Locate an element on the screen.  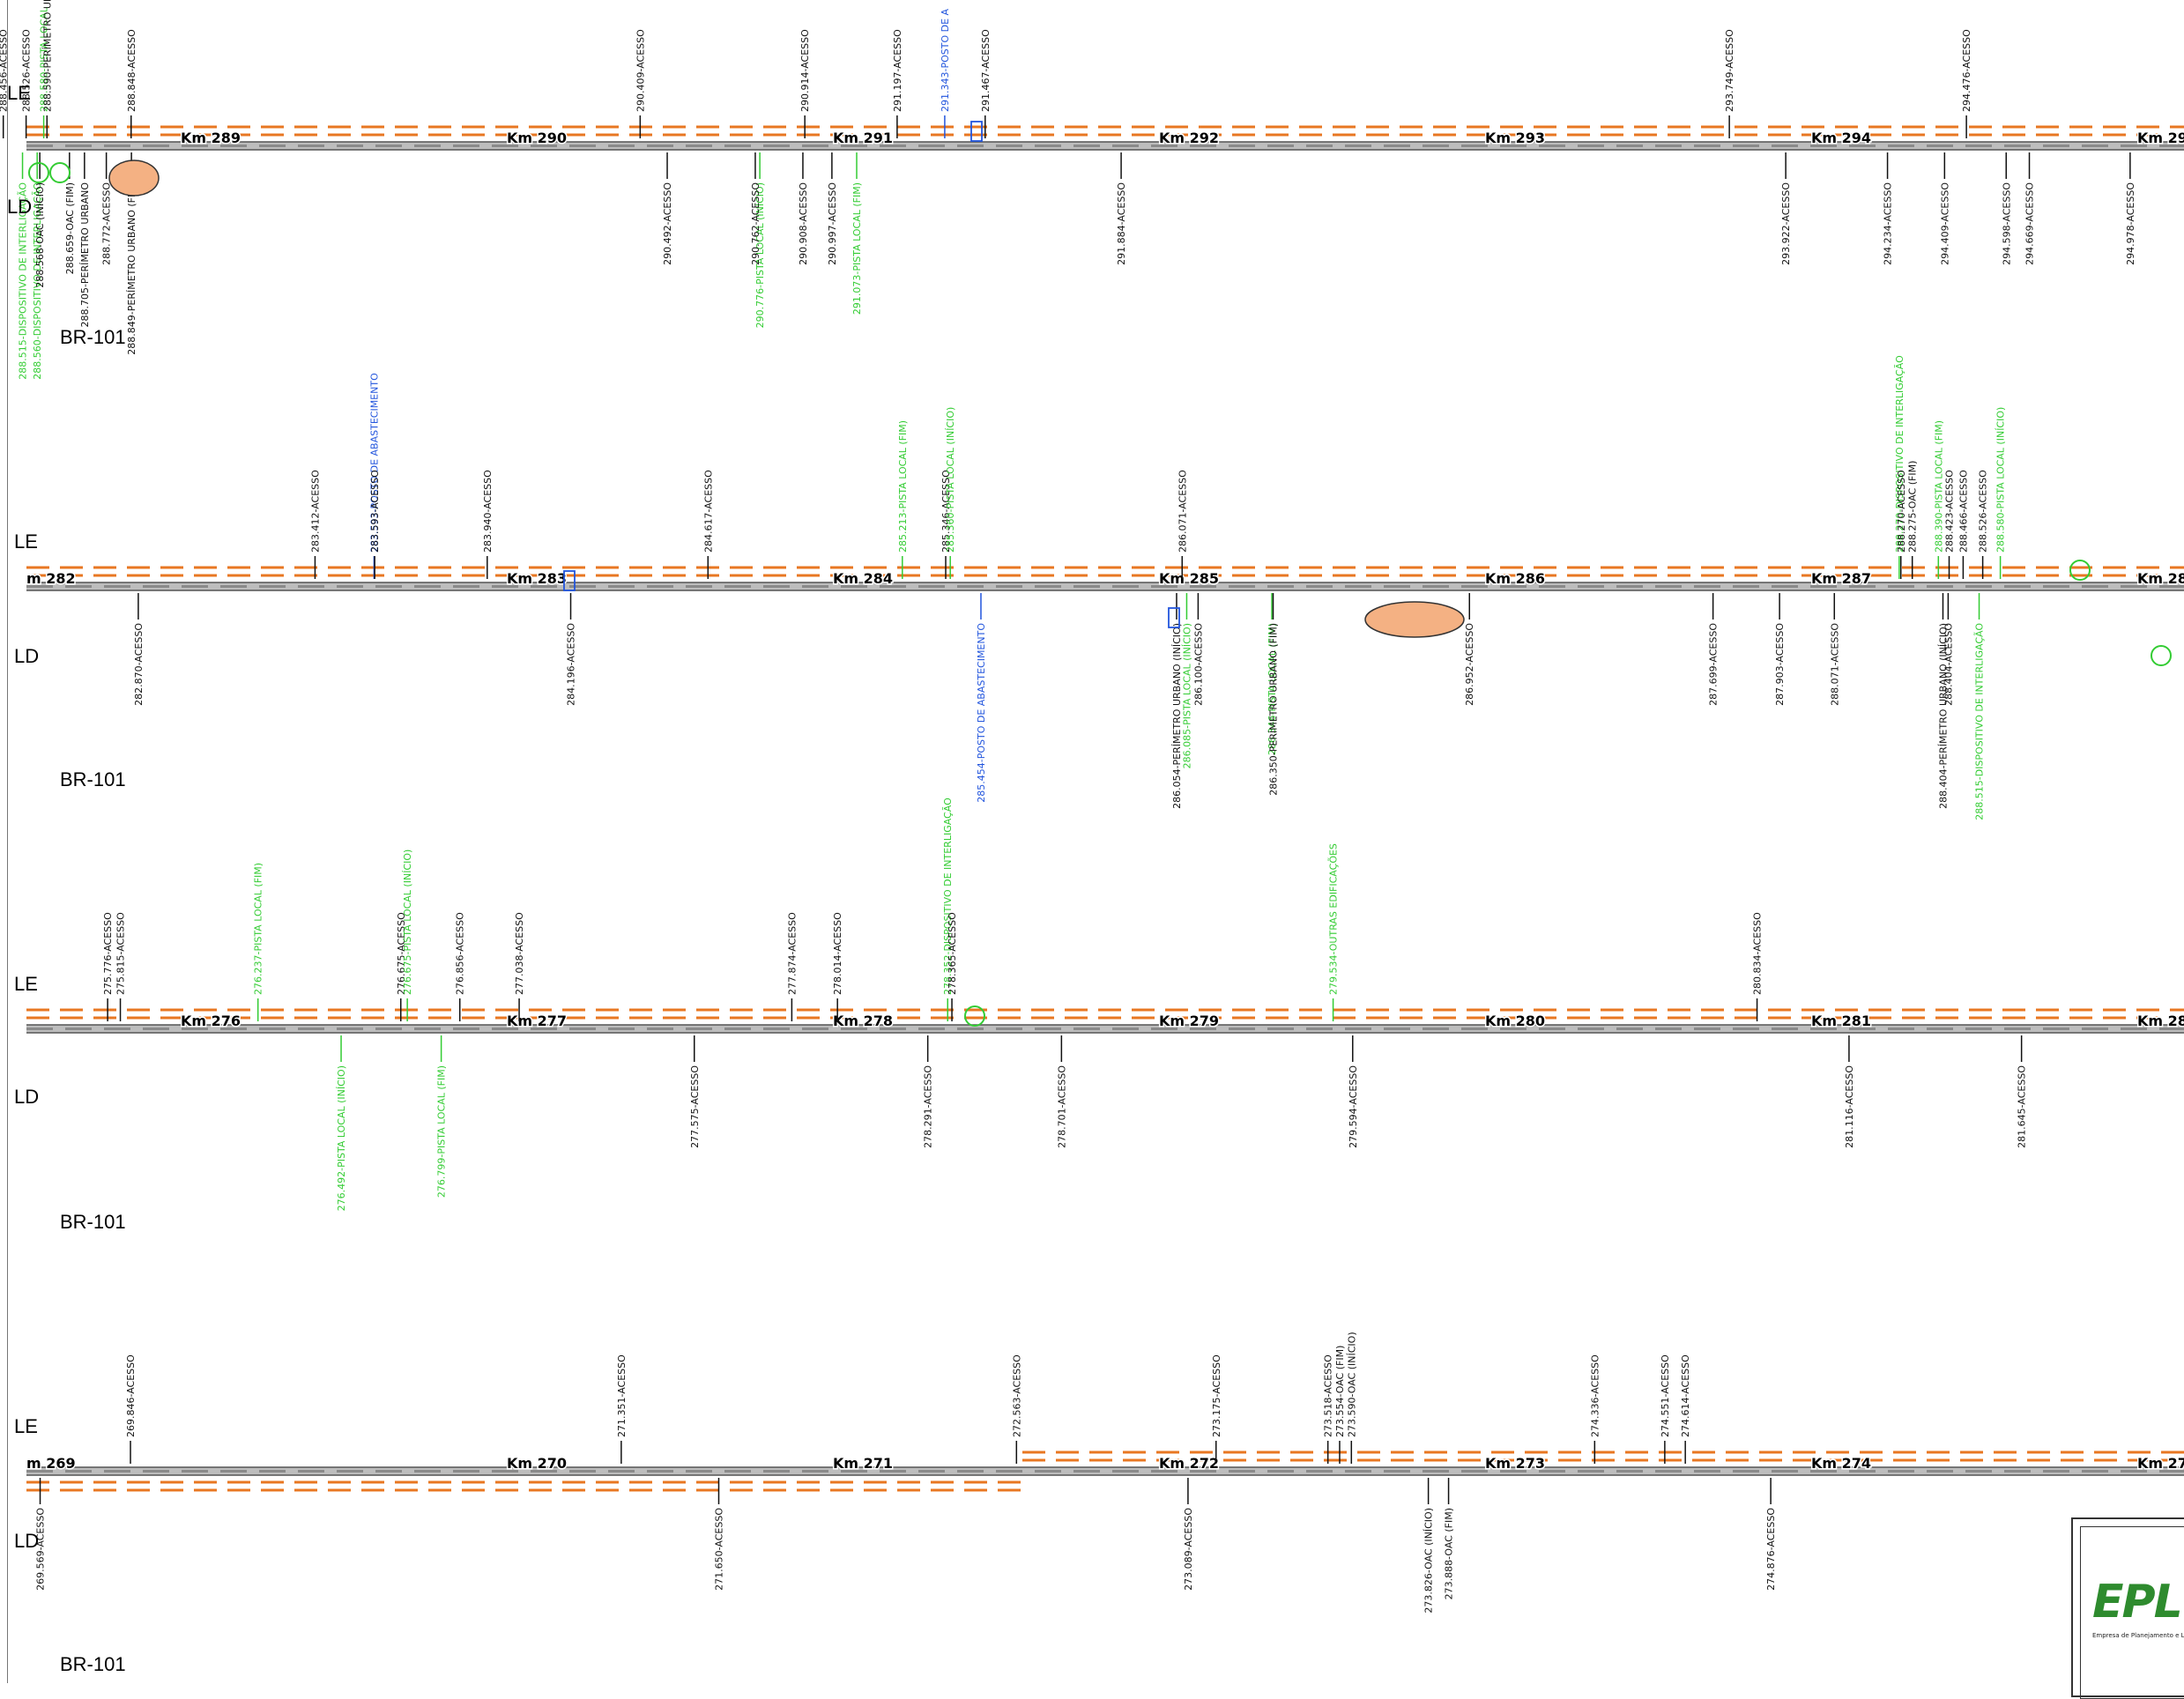
epl-logo-subtitle: Empresa de Planejamento e Logística is located at coordinates (2138, 1635).